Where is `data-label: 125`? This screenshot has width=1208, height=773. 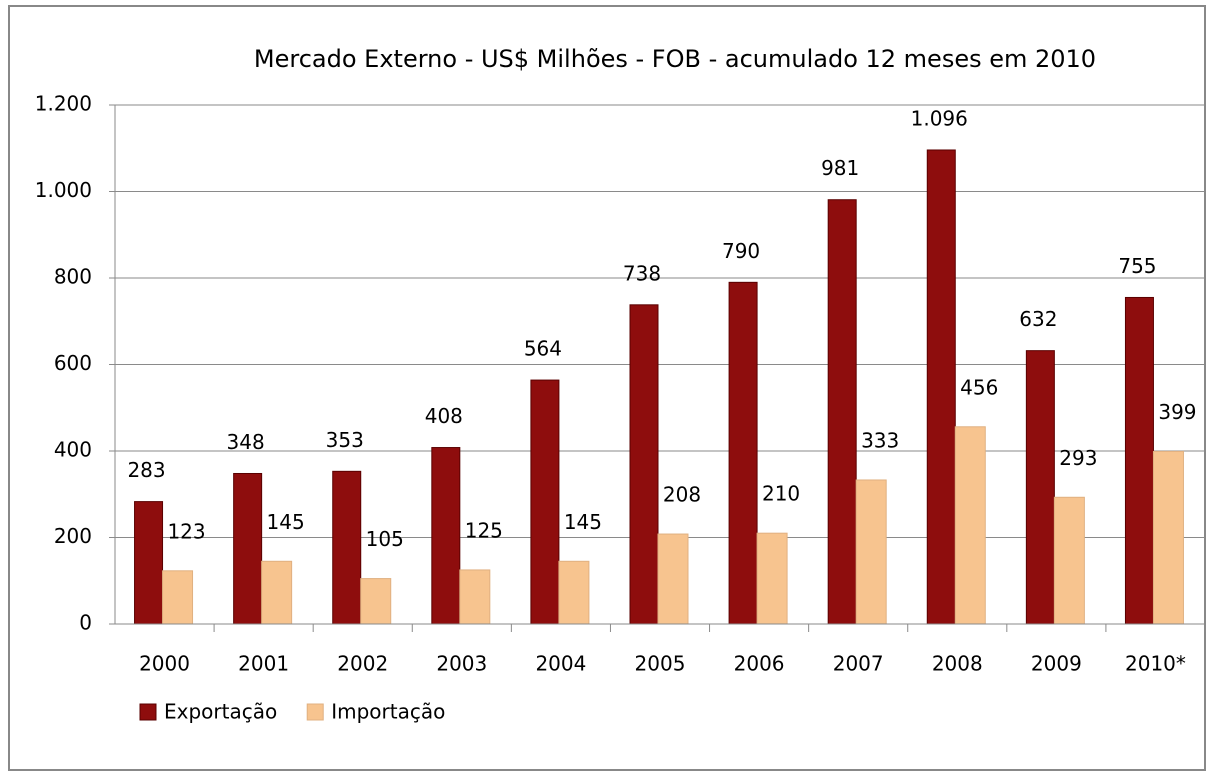
data-label: 125 is located at coordinates (484, 530).